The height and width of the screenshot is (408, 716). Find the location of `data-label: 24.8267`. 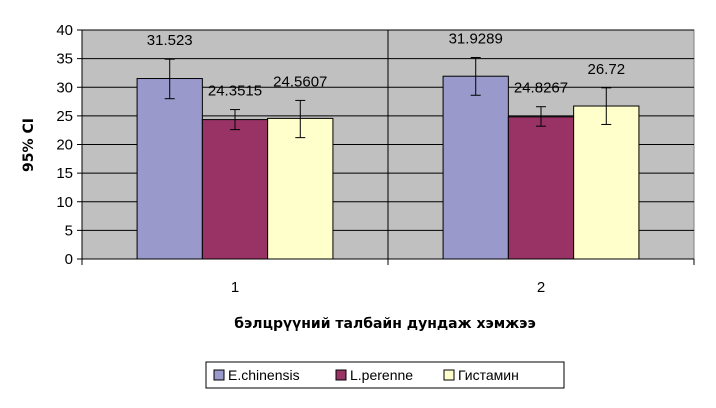

data-label: 24.8267 is located at coordinates (541, 88).